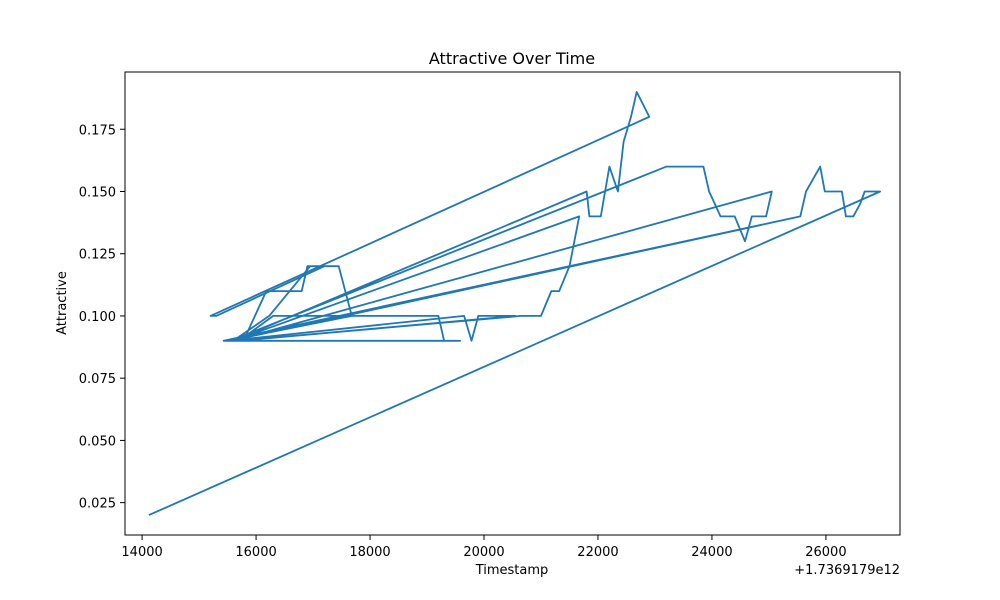 The image size is (1000, 600). I want to click on x-axis-ticks: 14000 16000 18000 20000 22000 24000 26000, so click(484, 547).